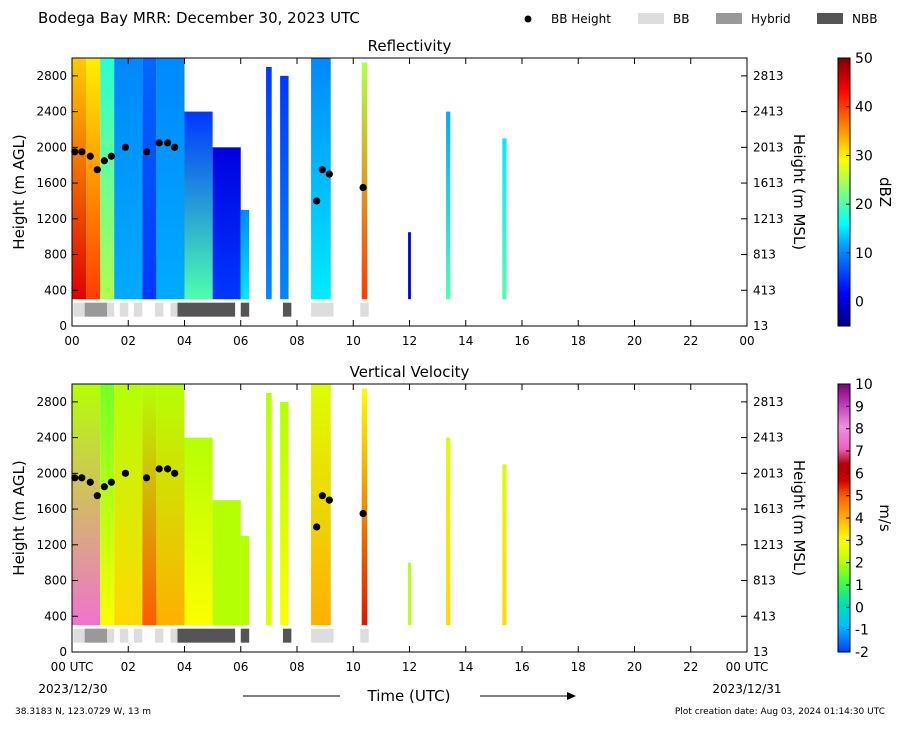  I want to click on legend-item-hybrid: Hybrid, so click(753, 19).